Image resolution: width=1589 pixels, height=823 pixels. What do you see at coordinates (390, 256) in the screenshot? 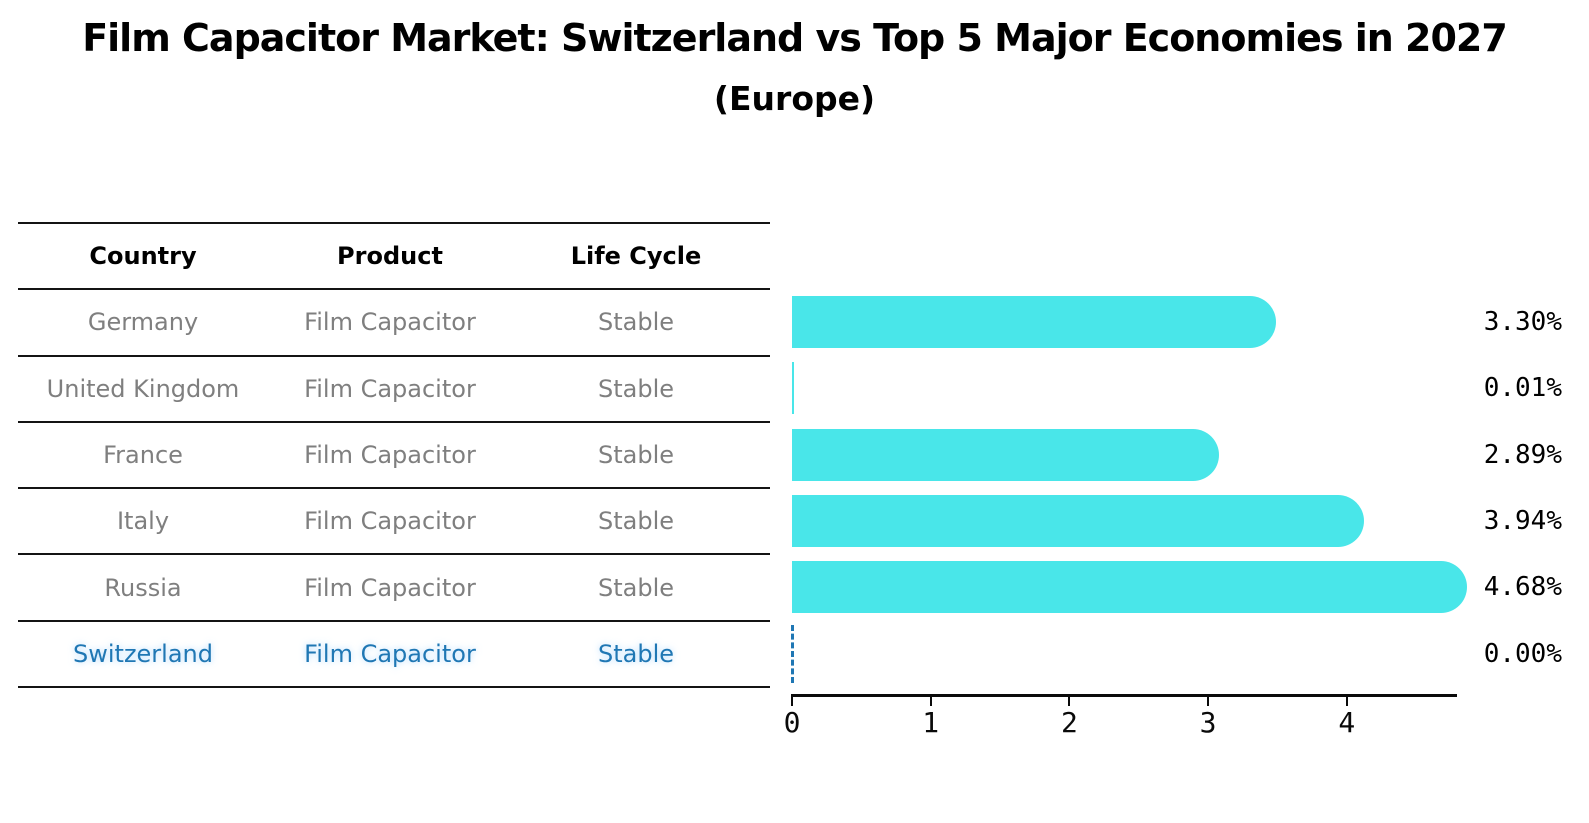
I see `column-header-product: Product` at bounding box center [390, 256].